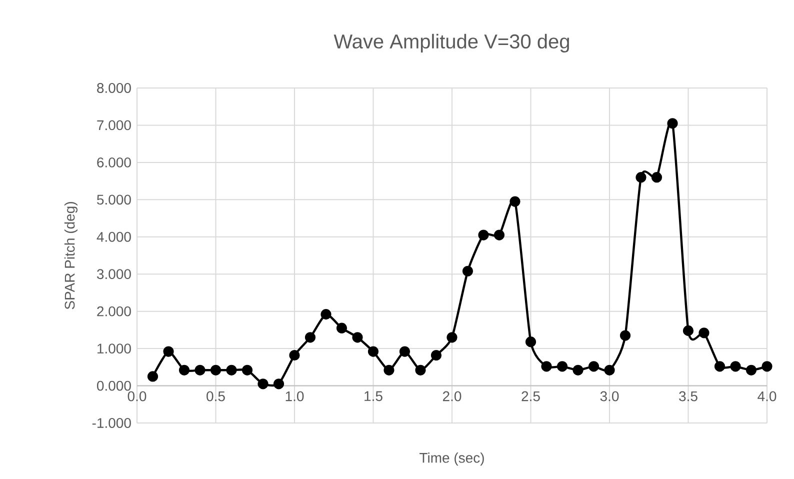 This screenshot has height=479, width=794. I want to click on y-tick-label: 0.000, so click(113, 385).